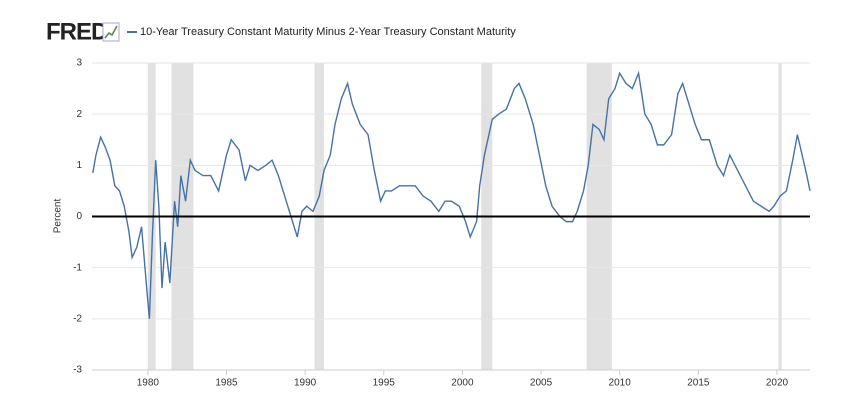 This screenshot has height=418, width=858. I want to click on logo: FRED, so click(77, 31).